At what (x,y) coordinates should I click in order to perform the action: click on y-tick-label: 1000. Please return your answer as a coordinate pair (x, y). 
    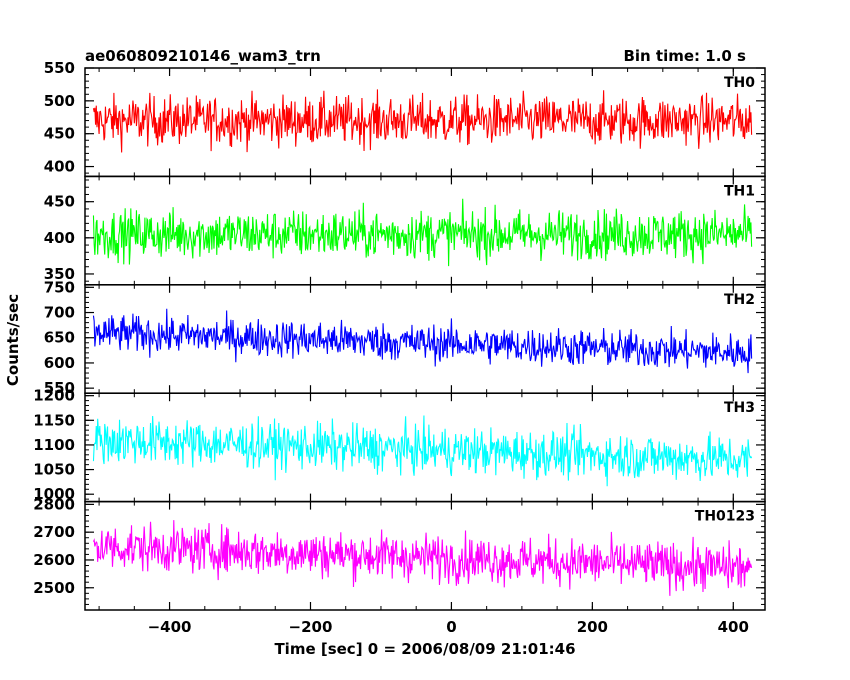
    Looking at the image, I should click on (54, 494).